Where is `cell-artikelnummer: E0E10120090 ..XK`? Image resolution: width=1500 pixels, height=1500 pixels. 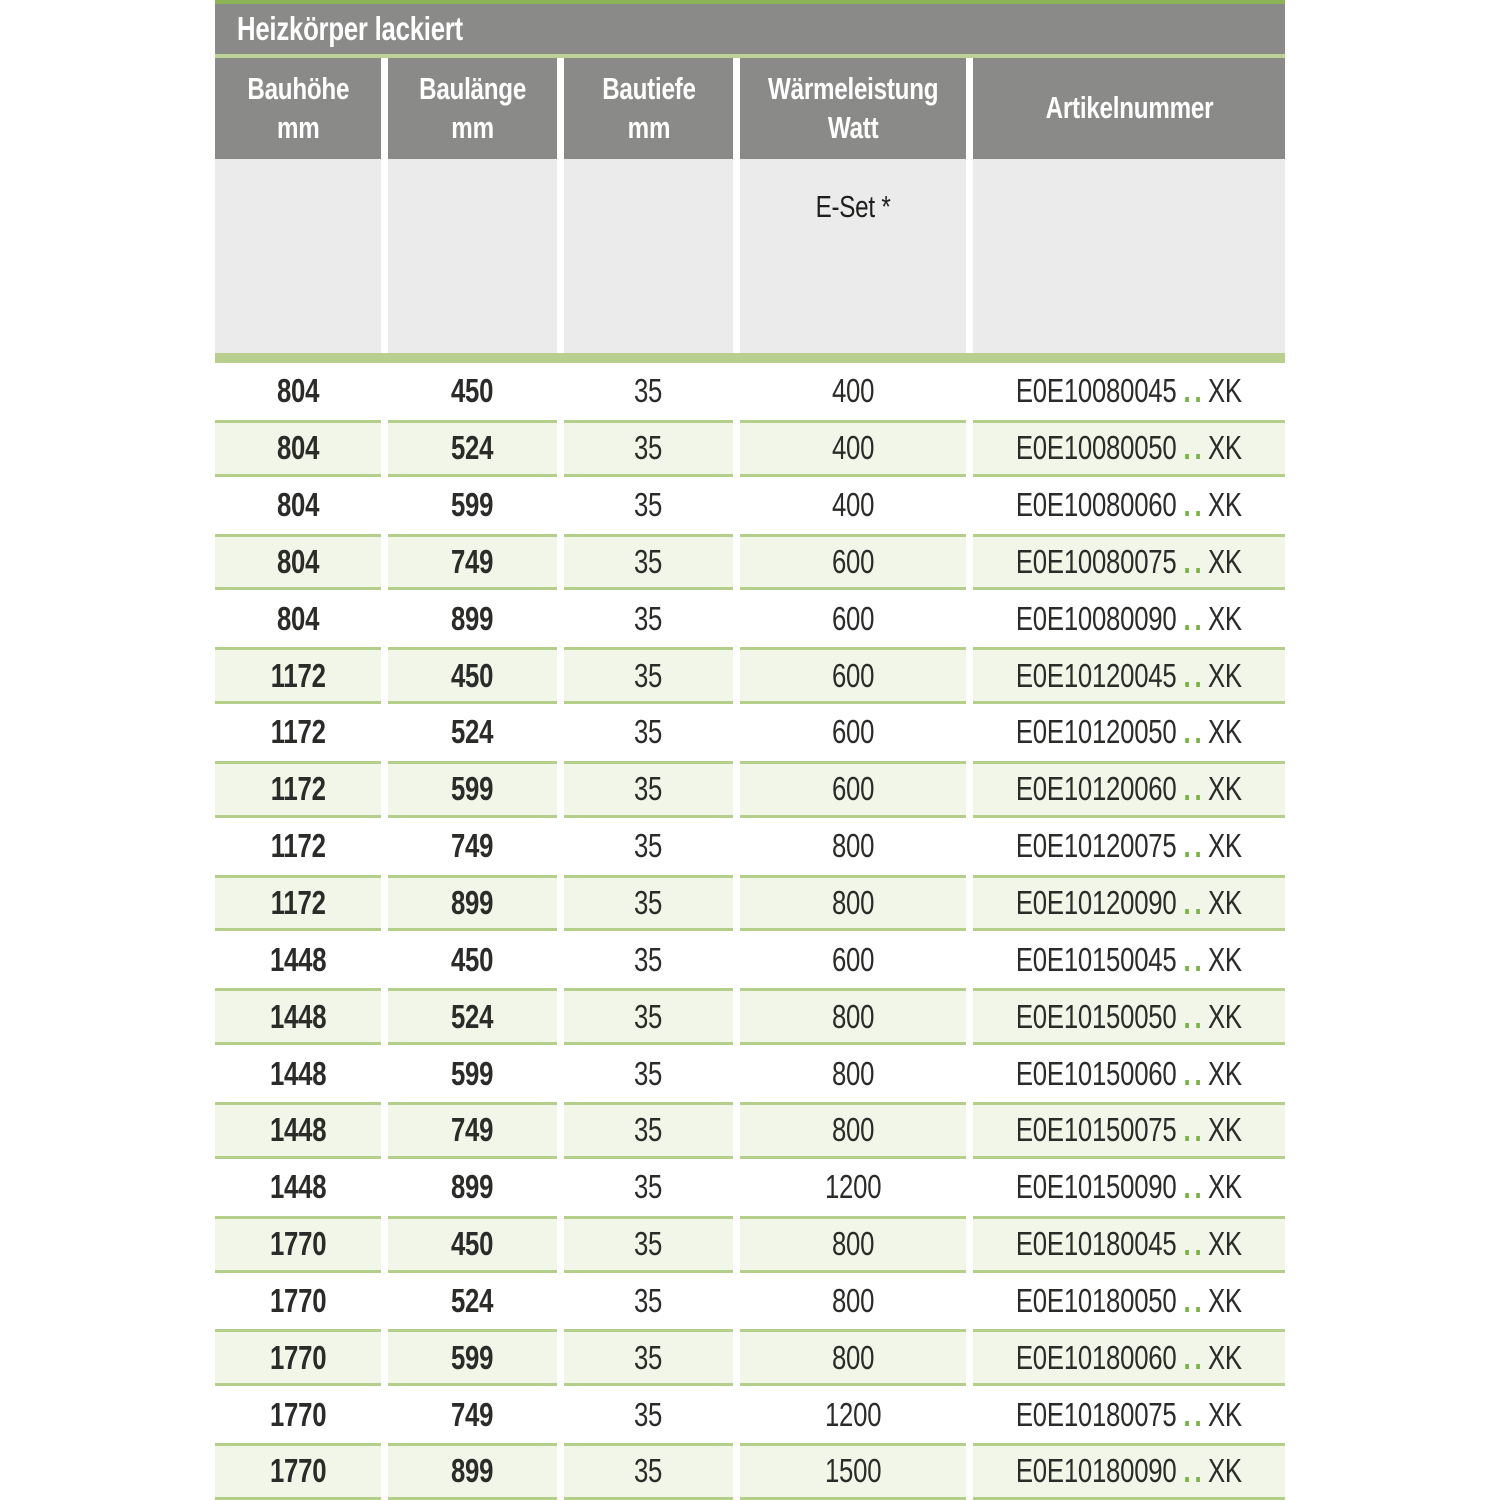 cell-artikelnummer: E0E10120090 ..XK is located at coordinates (1129, 903).